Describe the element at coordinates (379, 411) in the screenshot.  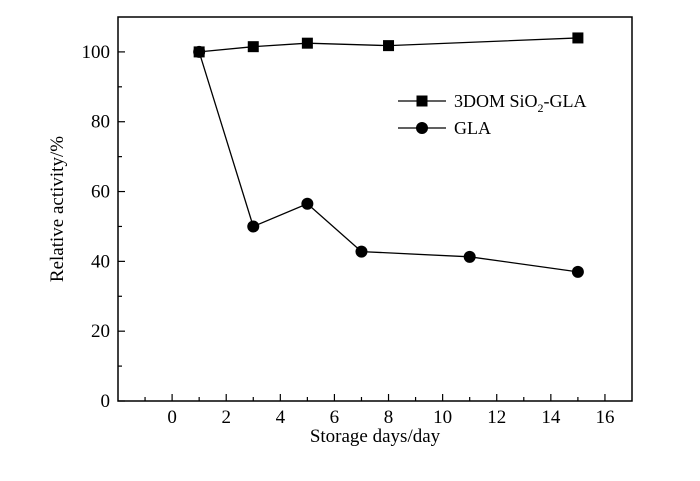
I see `x-axis-ticks: 0 2 4 6 8 10 12 14 16` at that location.